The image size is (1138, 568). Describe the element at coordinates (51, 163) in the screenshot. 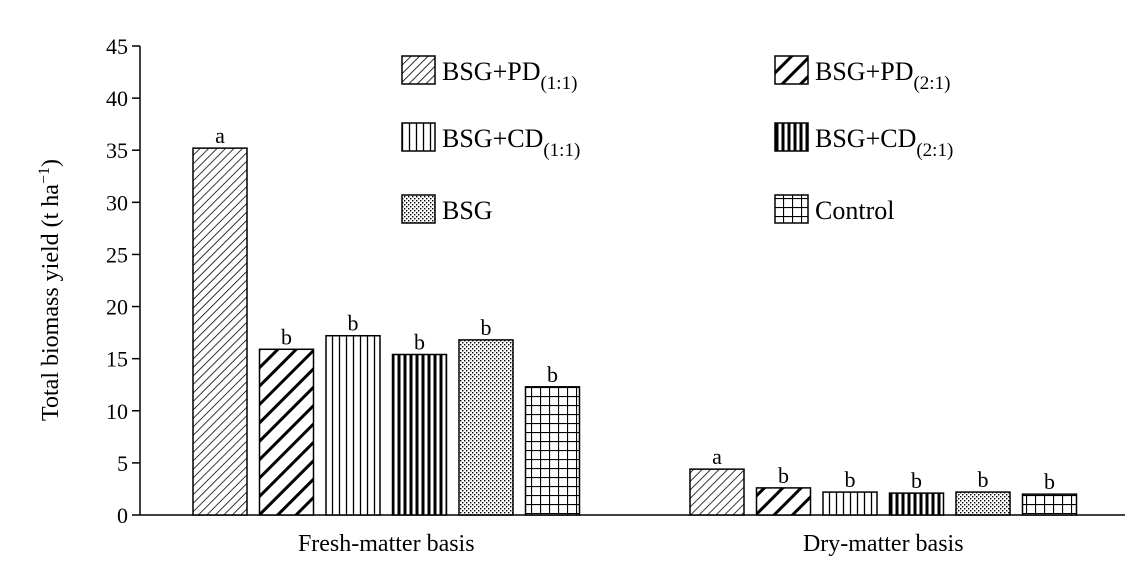

I see `y-axis-title-close: )` at that location.